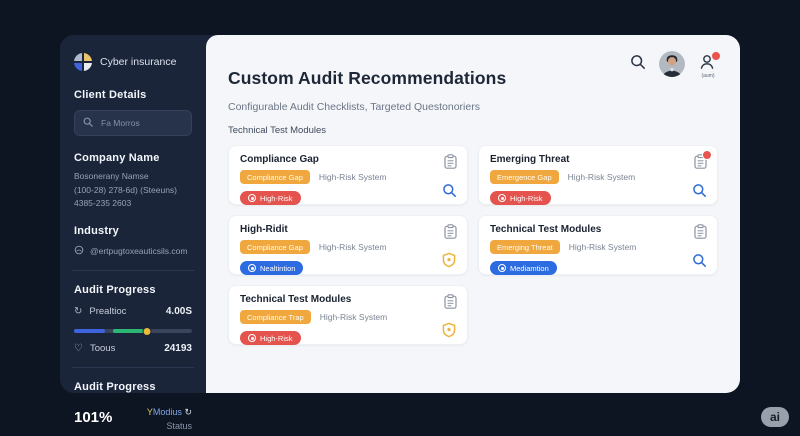 The width and height of the screenshot is (800, 436). Describe the element at coordinates (716, 56) in the screenshot. I see `notification-dot` at that location.